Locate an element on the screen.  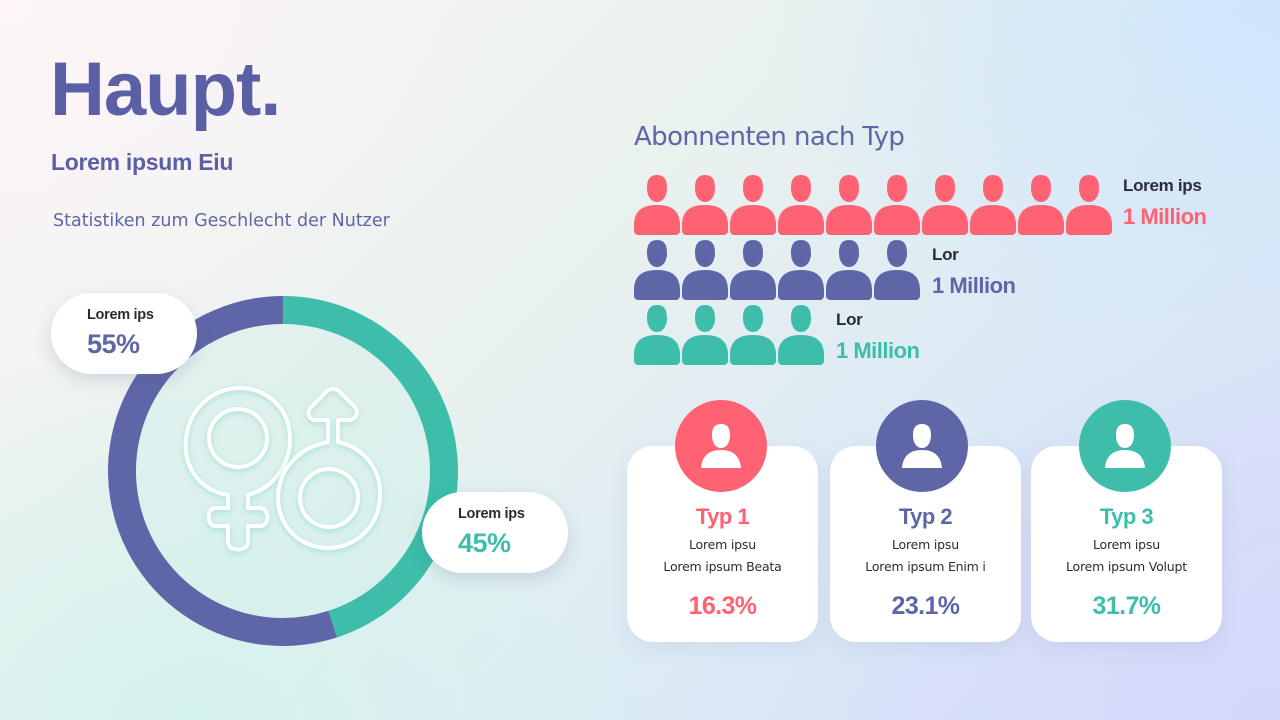
gender-symbols-icon is located at coordinates (283, 470).